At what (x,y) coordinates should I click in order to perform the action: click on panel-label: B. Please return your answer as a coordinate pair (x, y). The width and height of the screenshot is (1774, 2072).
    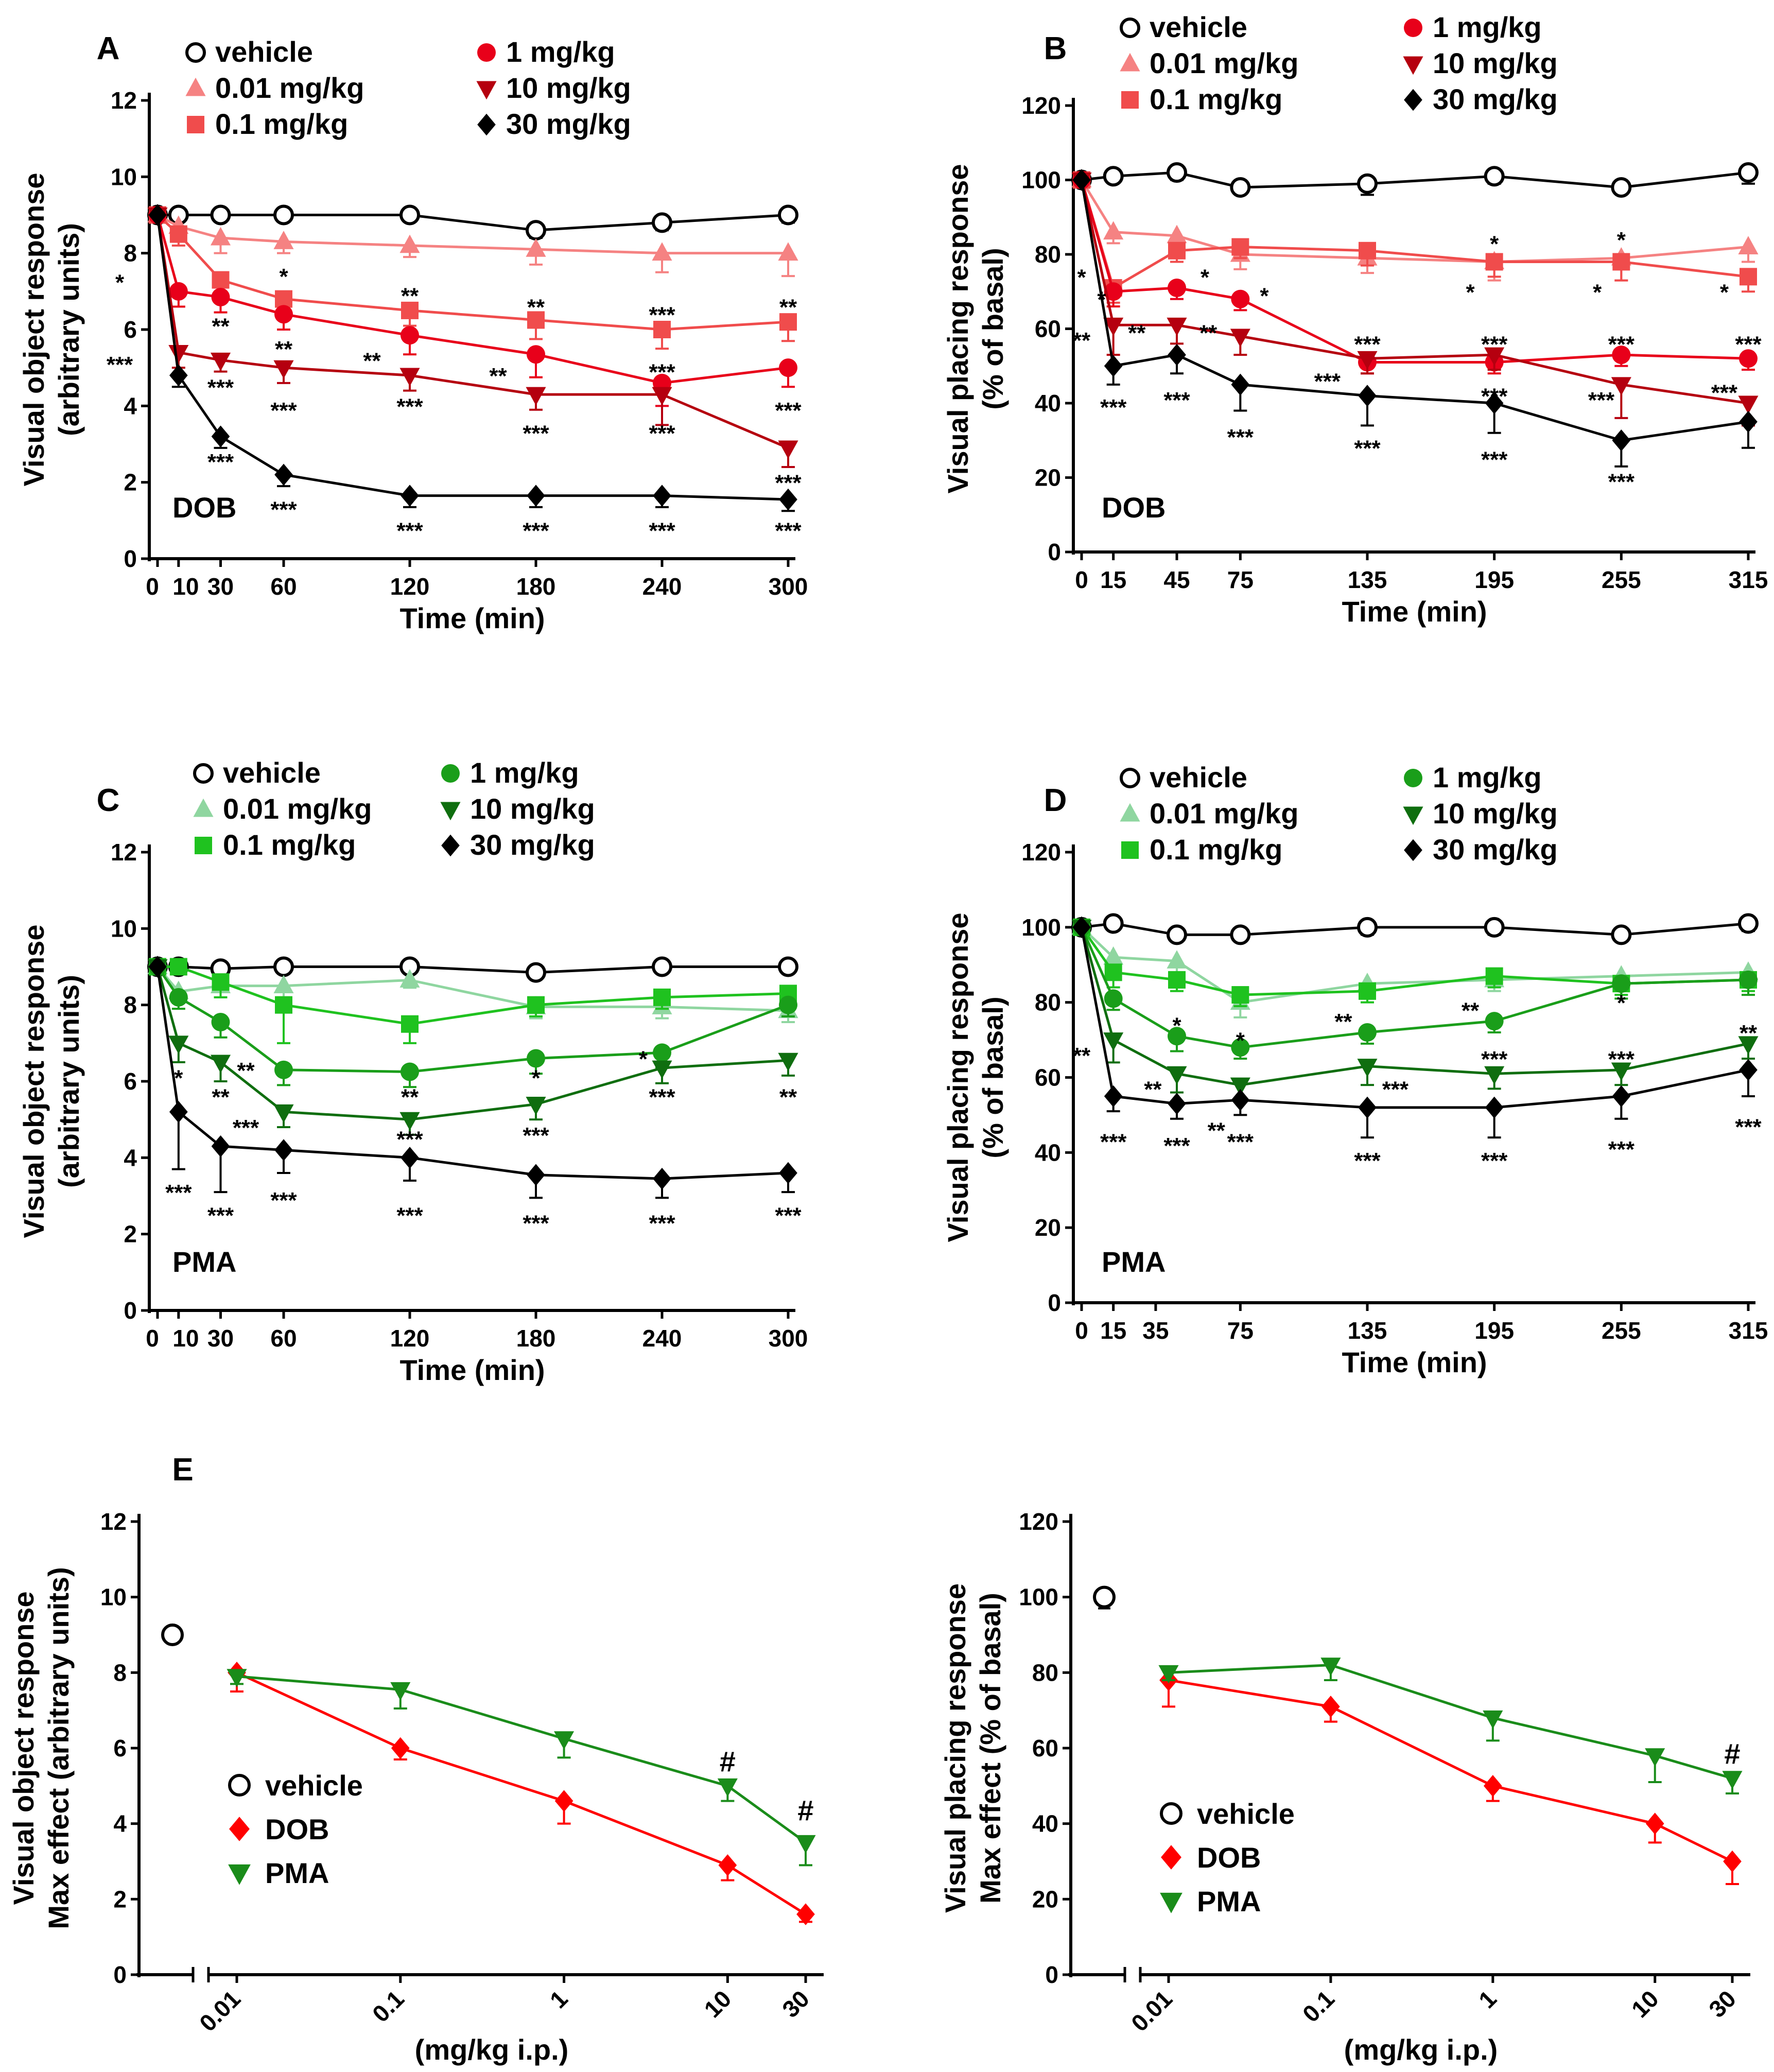
    Looking at the image, I should click on (1055, 48).